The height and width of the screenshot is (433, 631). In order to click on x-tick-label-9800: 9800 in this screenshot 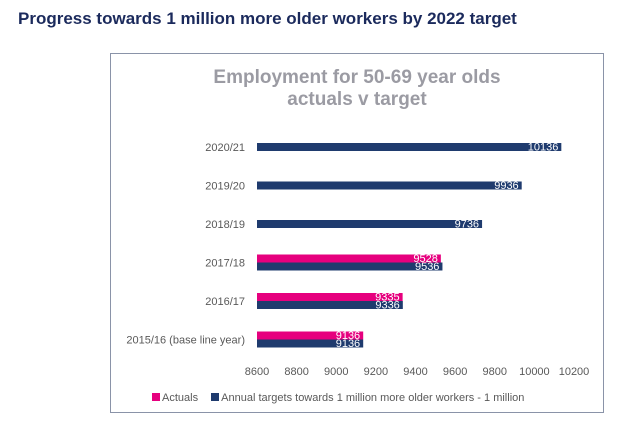, I will do `click(495, 372)`.